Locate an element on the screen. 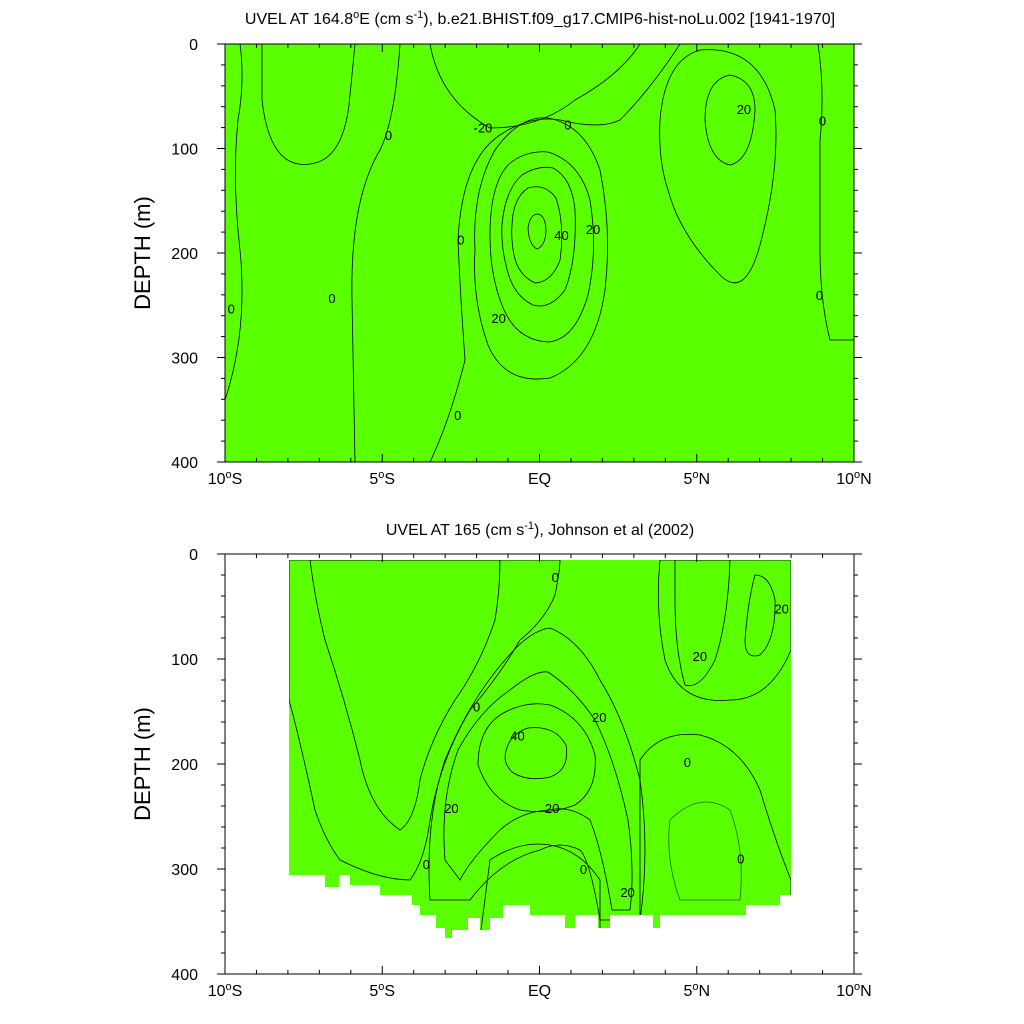  region-negative-east-low is located at coordinates (705, 851).